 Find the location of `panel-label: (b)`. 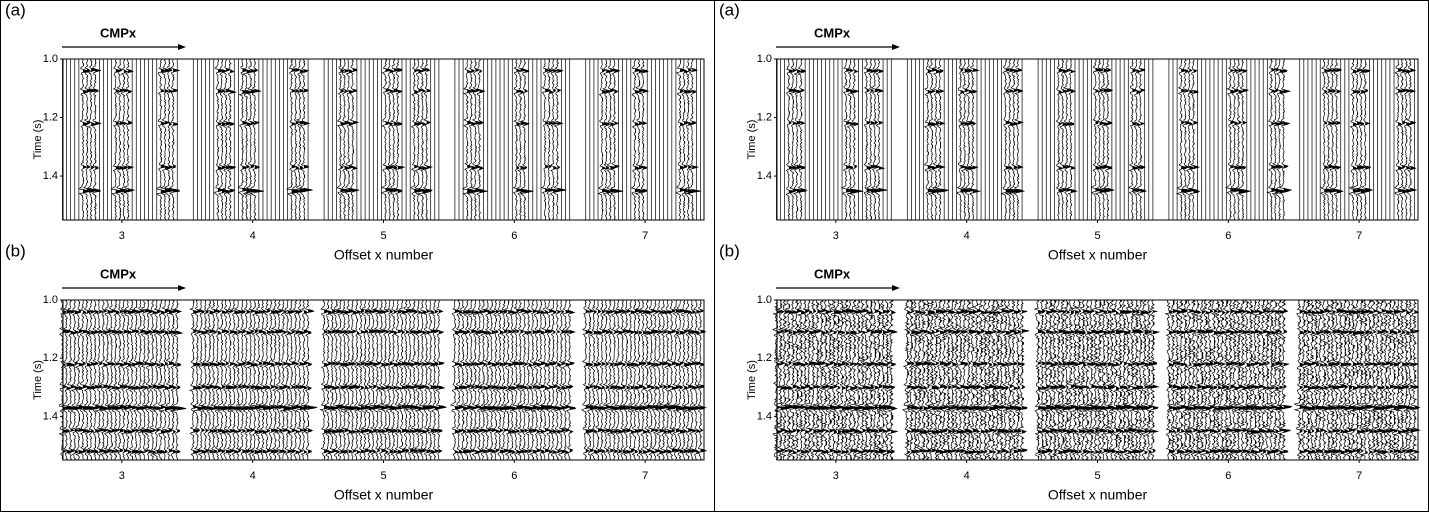

panel-label: (b) is located at coordinates (729, 250).